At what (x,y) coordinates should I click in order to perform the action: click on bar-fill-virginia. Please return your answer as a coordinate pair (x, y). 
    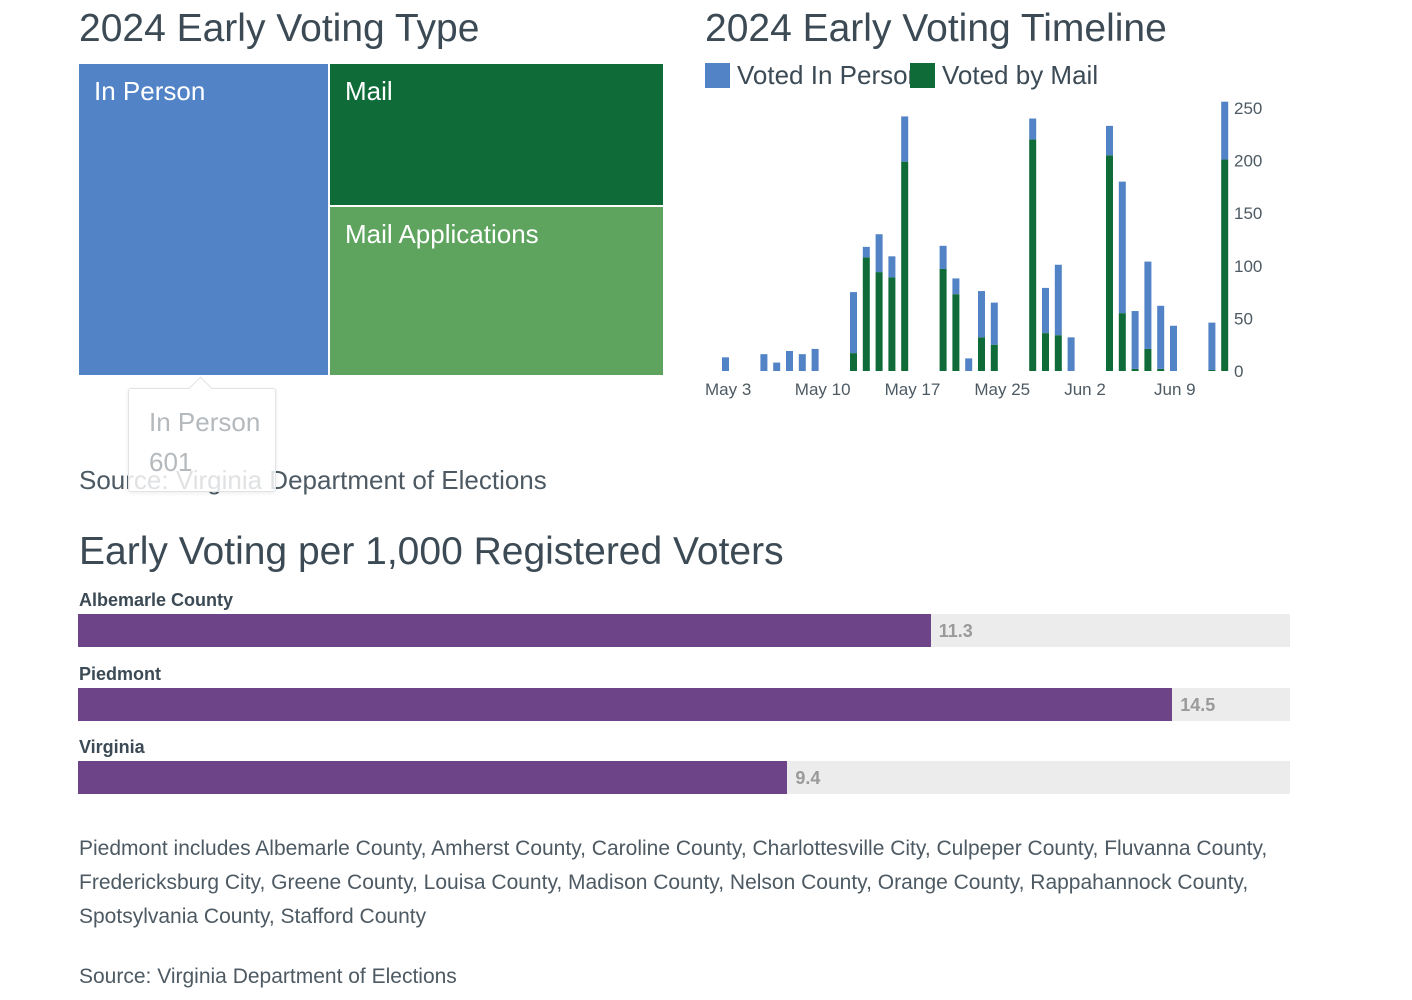
    Looking at the image, I should click on (433, 777).